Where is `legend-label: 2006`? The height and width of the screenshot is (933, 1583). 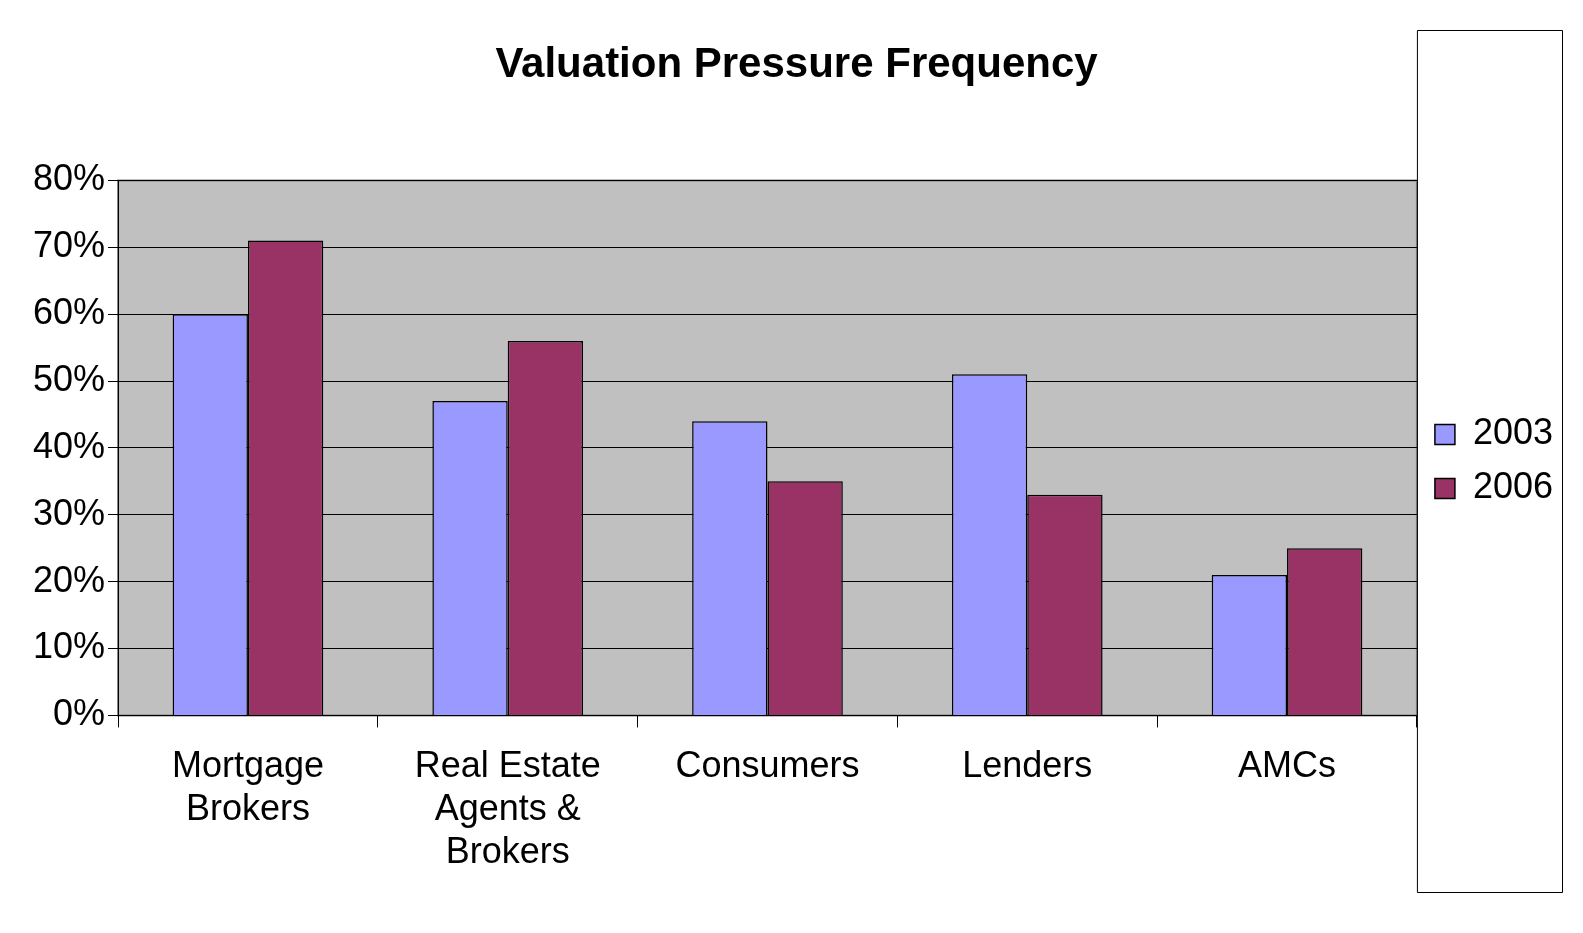 legend-label: 2006 is located at coordinates (1513, 486).